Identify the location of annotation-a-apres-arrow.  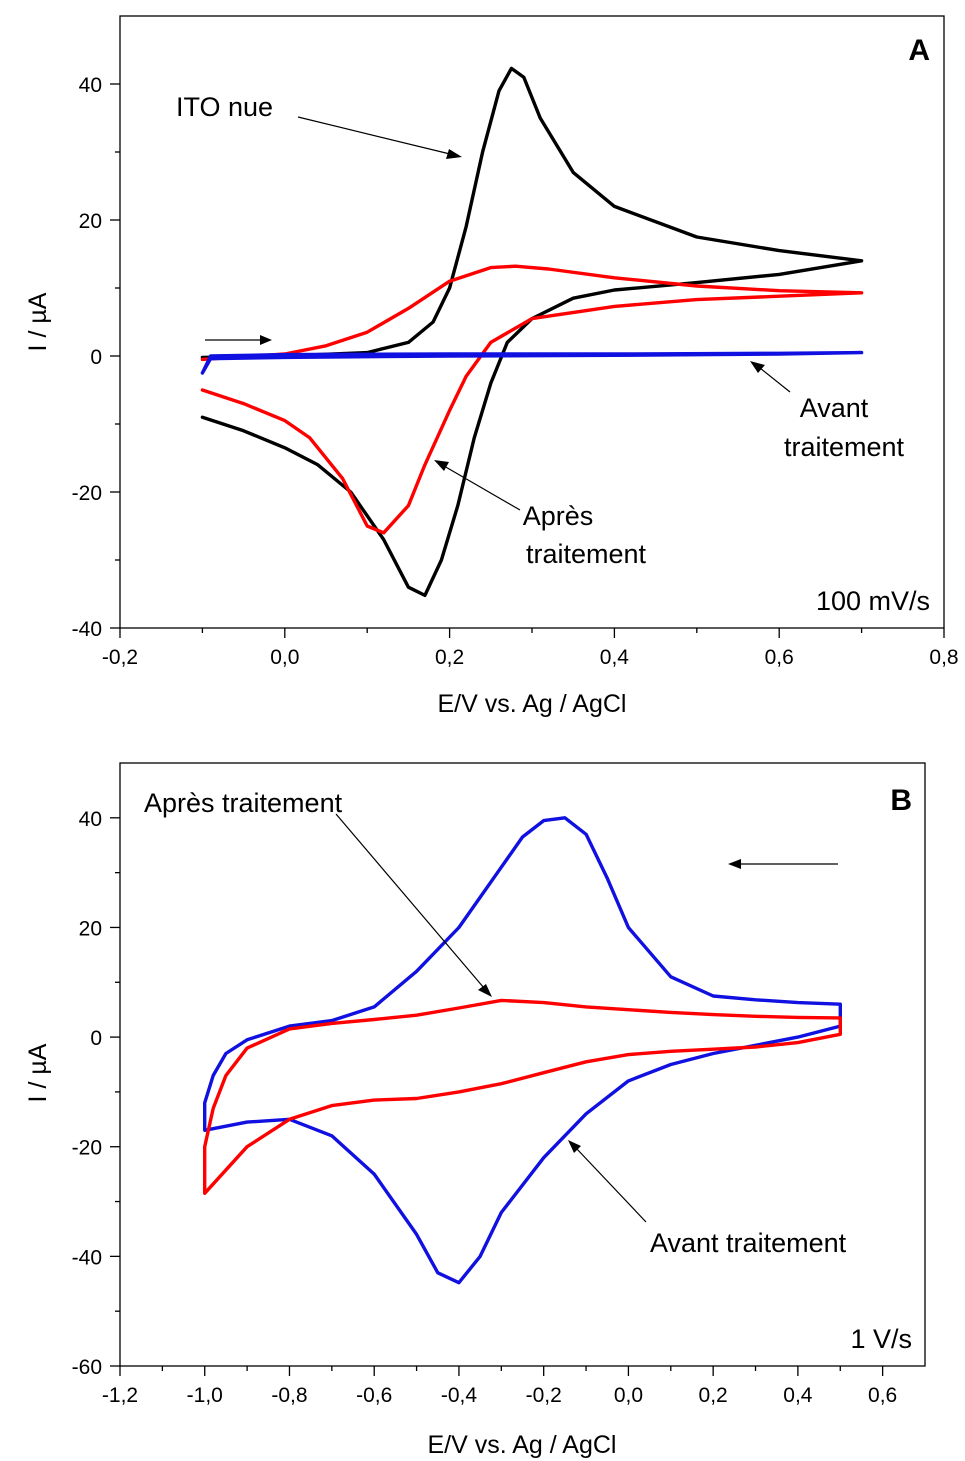
(482, 488).